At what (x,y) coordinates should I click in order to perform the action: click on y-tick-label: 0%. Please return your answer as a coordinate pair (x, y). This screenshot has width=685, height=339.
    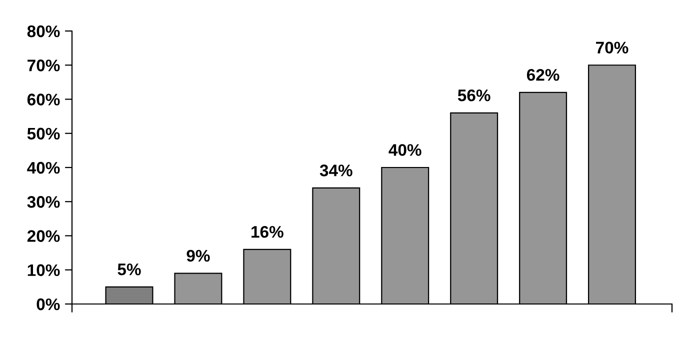
    Looking at the image, I should click on (48, 304).